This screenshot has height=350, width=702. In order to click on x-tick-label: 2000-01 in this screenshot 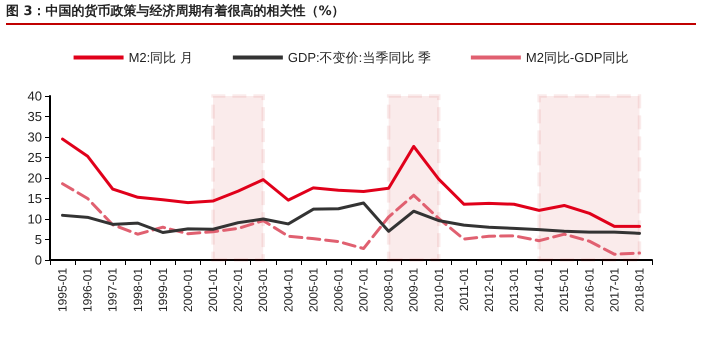, I will do `click(187, 290)`.